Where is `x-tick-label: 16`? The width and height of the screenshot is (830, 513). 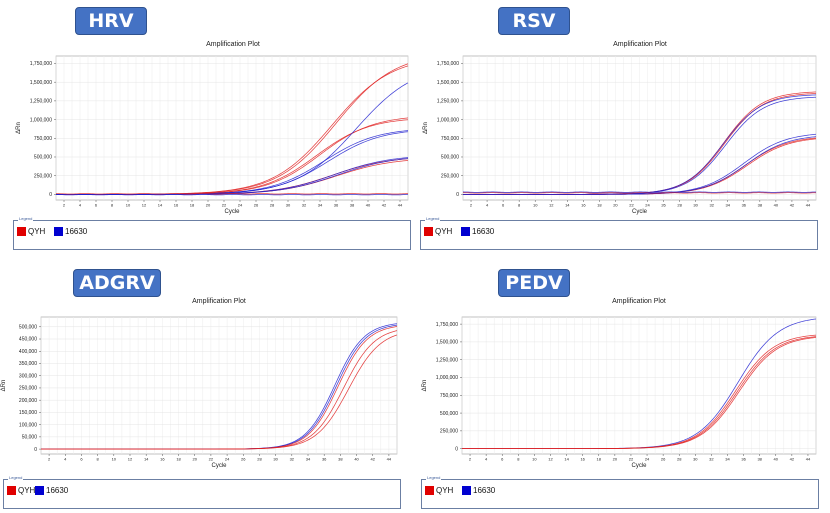 x-tick-label: 16 is located at coordinates (162, 459).